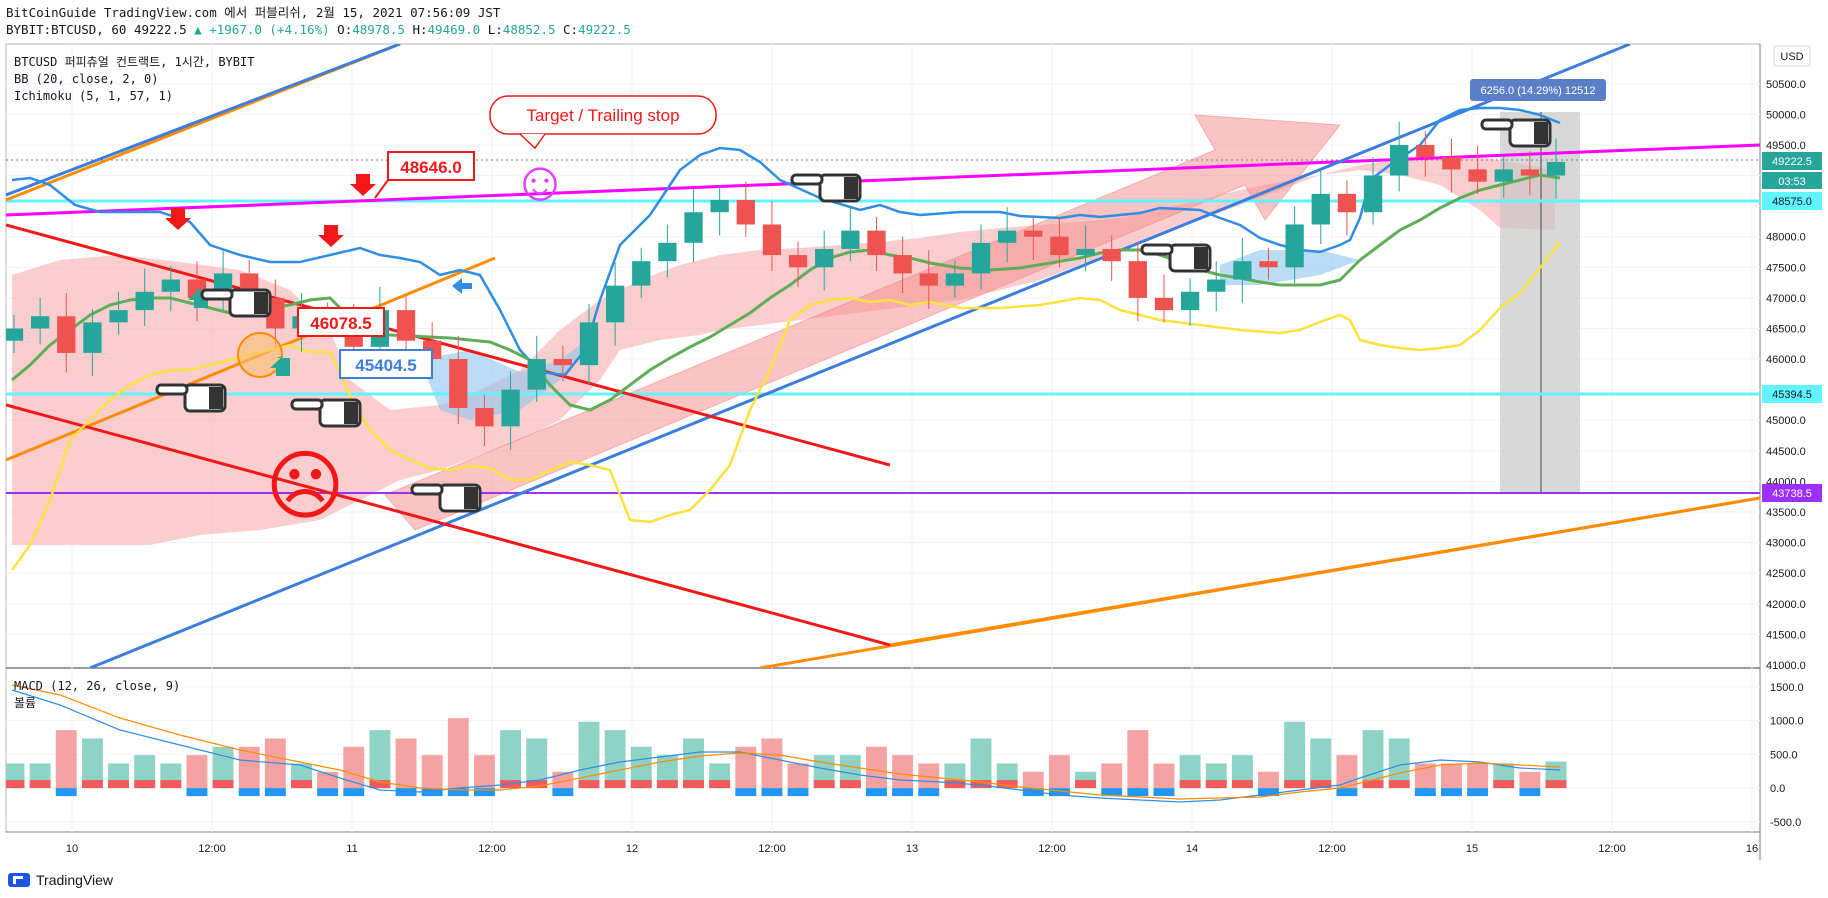 The image size is (1828, 898). What do you see at coordinates (1777, 789) in the screenshot?
I see `macd-tick-label: 0.0` at bounding box center [1777, 789].